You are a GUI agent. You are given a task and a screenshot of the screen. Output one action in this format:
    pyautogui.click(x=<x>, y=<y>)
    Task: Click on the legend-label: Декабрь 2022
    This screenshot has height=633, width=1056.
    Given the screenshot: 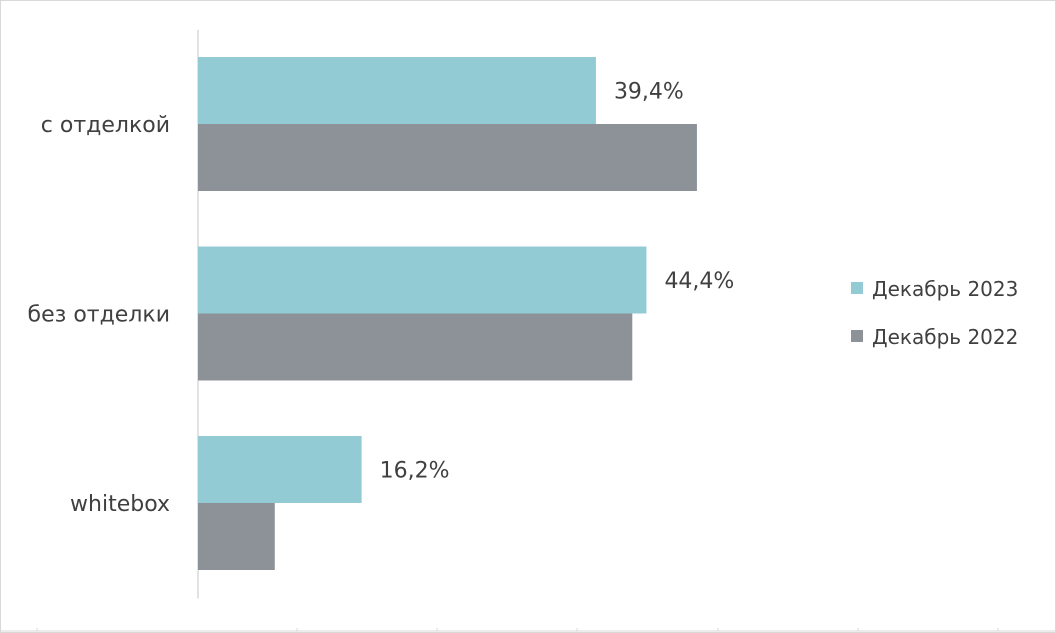 What is the action you would take?
    pyautogui.click(x=945, y=337)
    